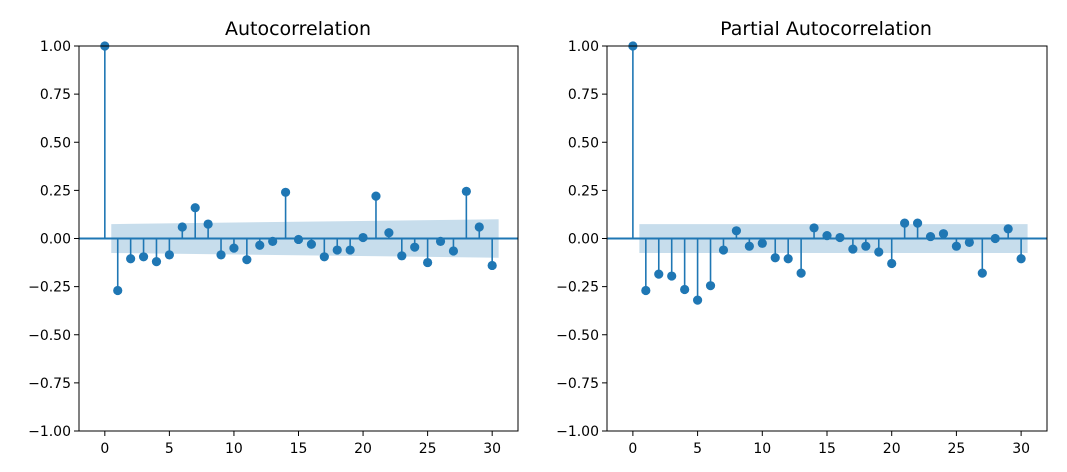  Describe the element at coordinates (577, 288) in the screenshot. I see `pacf-ytick-label: −0.25` at that location.